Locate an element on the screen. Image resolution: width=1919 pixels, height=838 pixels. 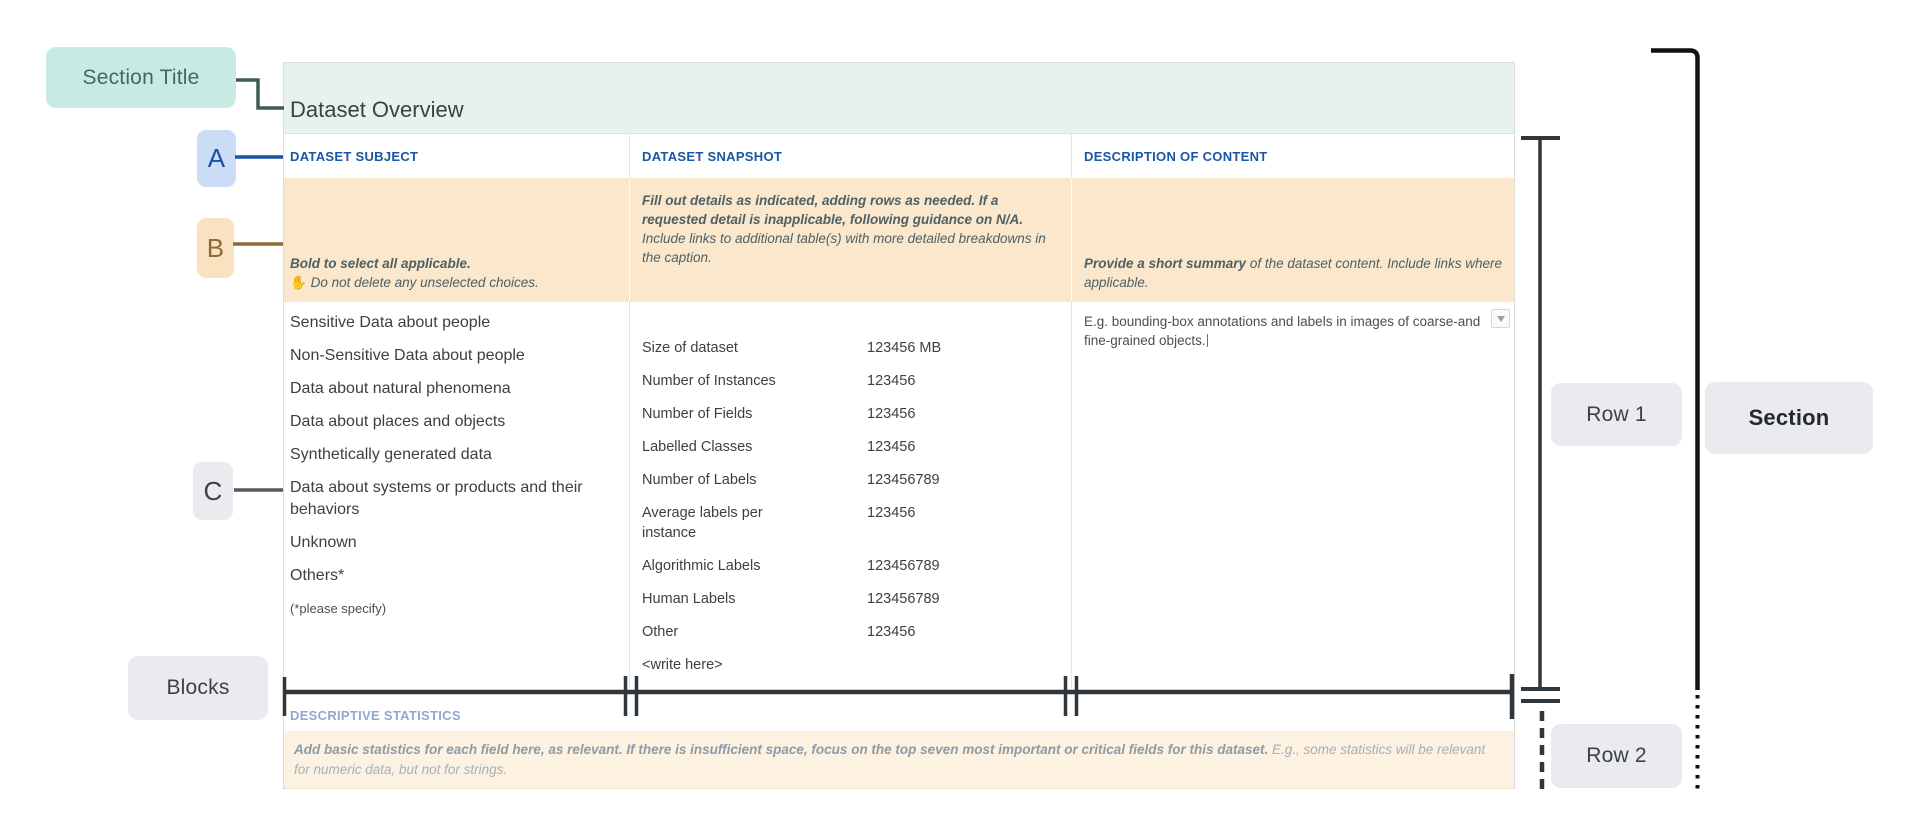
callout-a: A is located at coordinates (216, 158).